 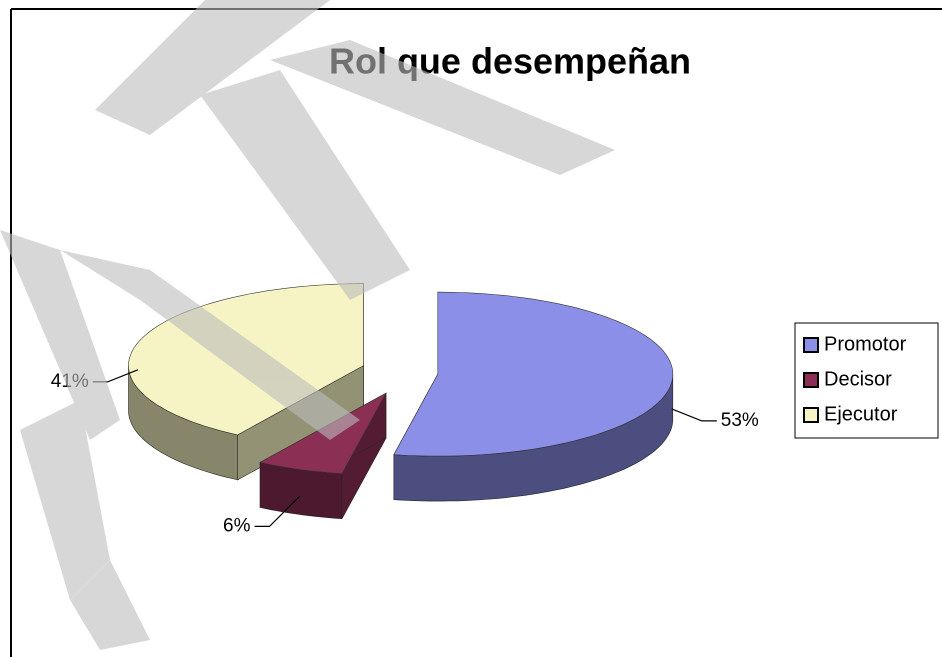 I want to click on legend-label: Promotor, so click(x=865, y=344).